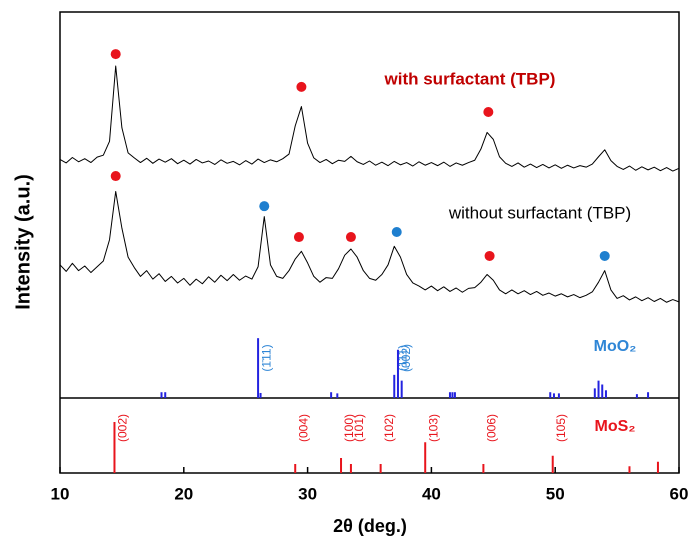 The width and height of the screenshot is (694, 542). Describe the element at coordinates (555, 493) in the screenshot. I see `x-tick-label: 50` at that location.